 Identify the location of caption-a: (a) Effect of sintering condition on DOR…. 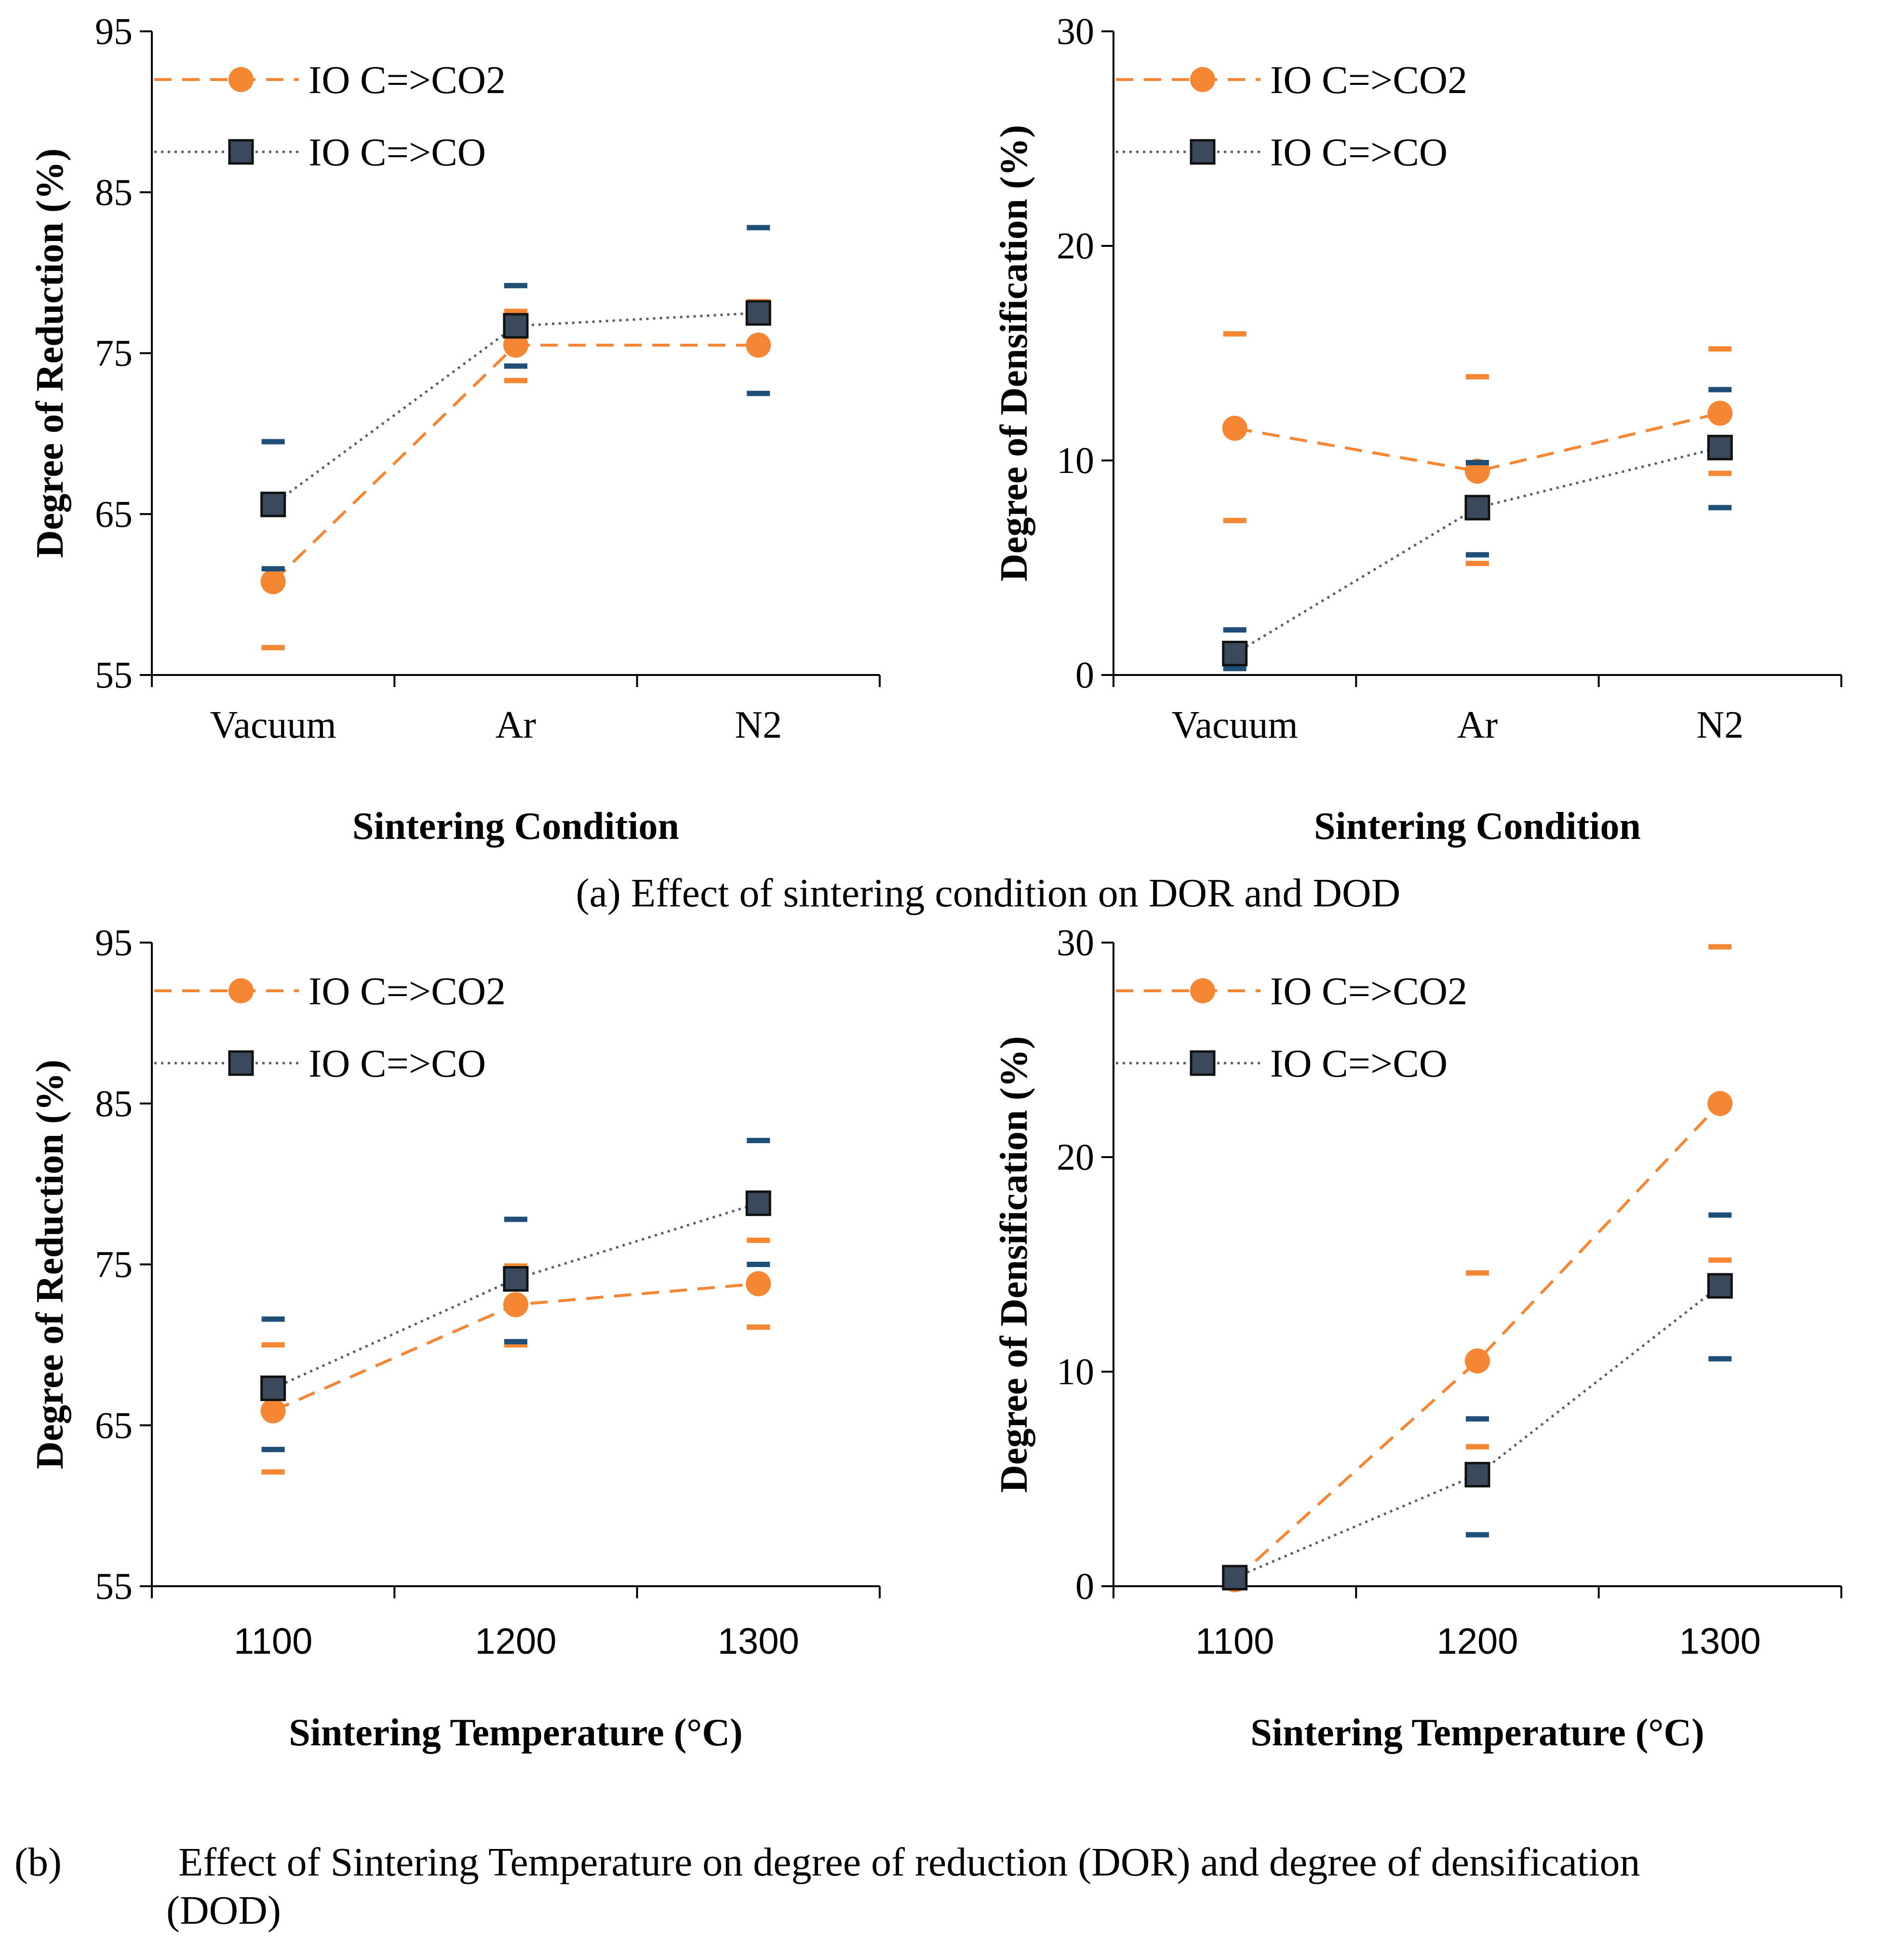
(989, 893).